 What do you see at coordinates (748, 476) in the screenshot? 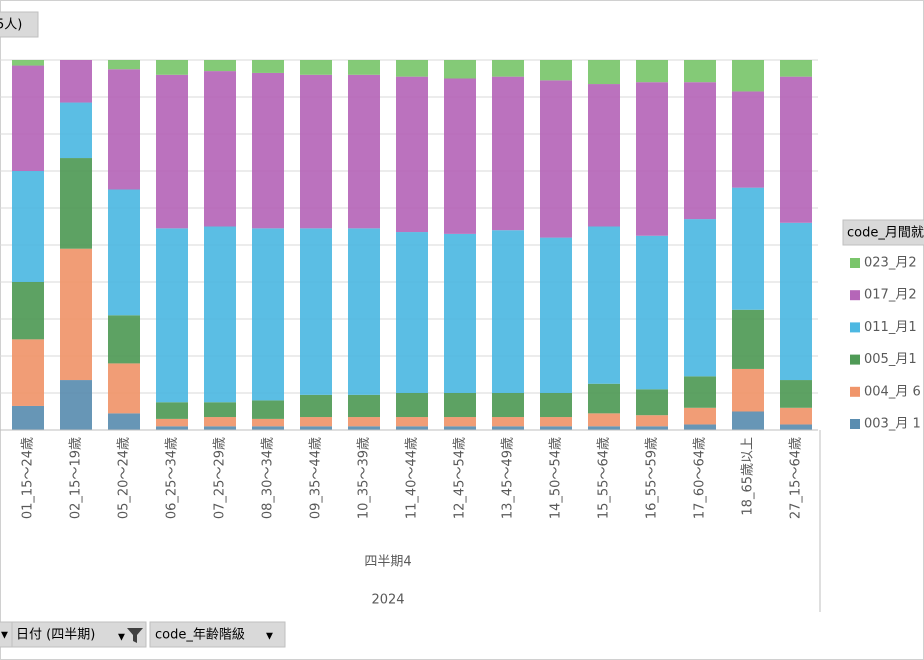
I see `x-tick-label: 18_65歳以上` at bounding box center [748, 476].